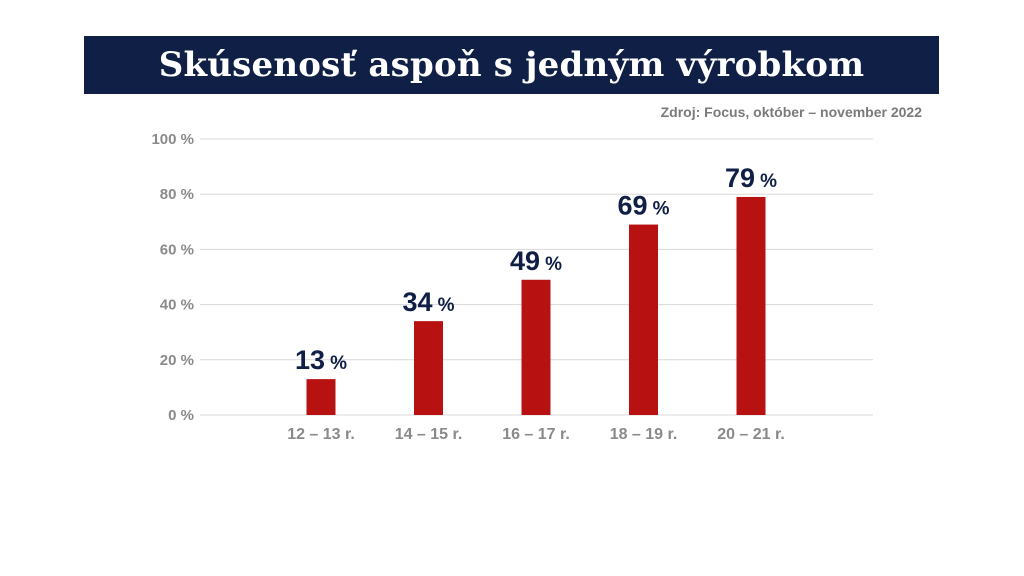 Image resolution: width=1024 pixels, height=576 pixels. Describe the element at coordinates (177, 360) in the screenshot. I see `y-tick-label: 20 %` at that location.